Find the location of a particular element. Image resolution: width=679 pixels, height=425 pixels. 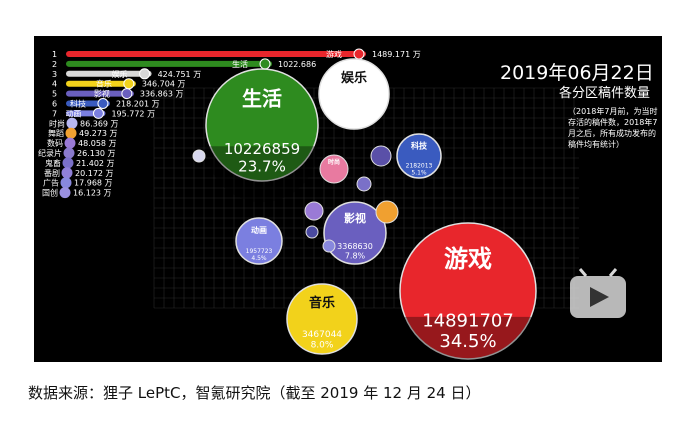

bar-value: 49.273 万 is located at coordinates (98, 133).